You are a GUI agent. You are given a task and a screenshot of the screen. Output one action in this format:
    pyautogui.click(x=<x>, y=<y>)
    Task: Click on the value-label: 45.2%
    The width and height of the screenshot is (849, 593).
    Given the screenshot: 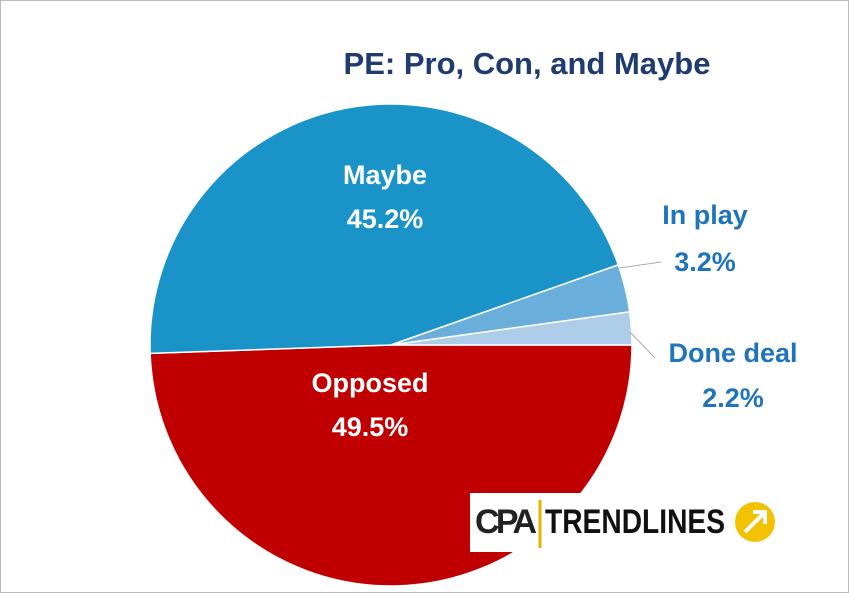 What is the action you would take?
    pyautogui.click(x=385, y=219)
    